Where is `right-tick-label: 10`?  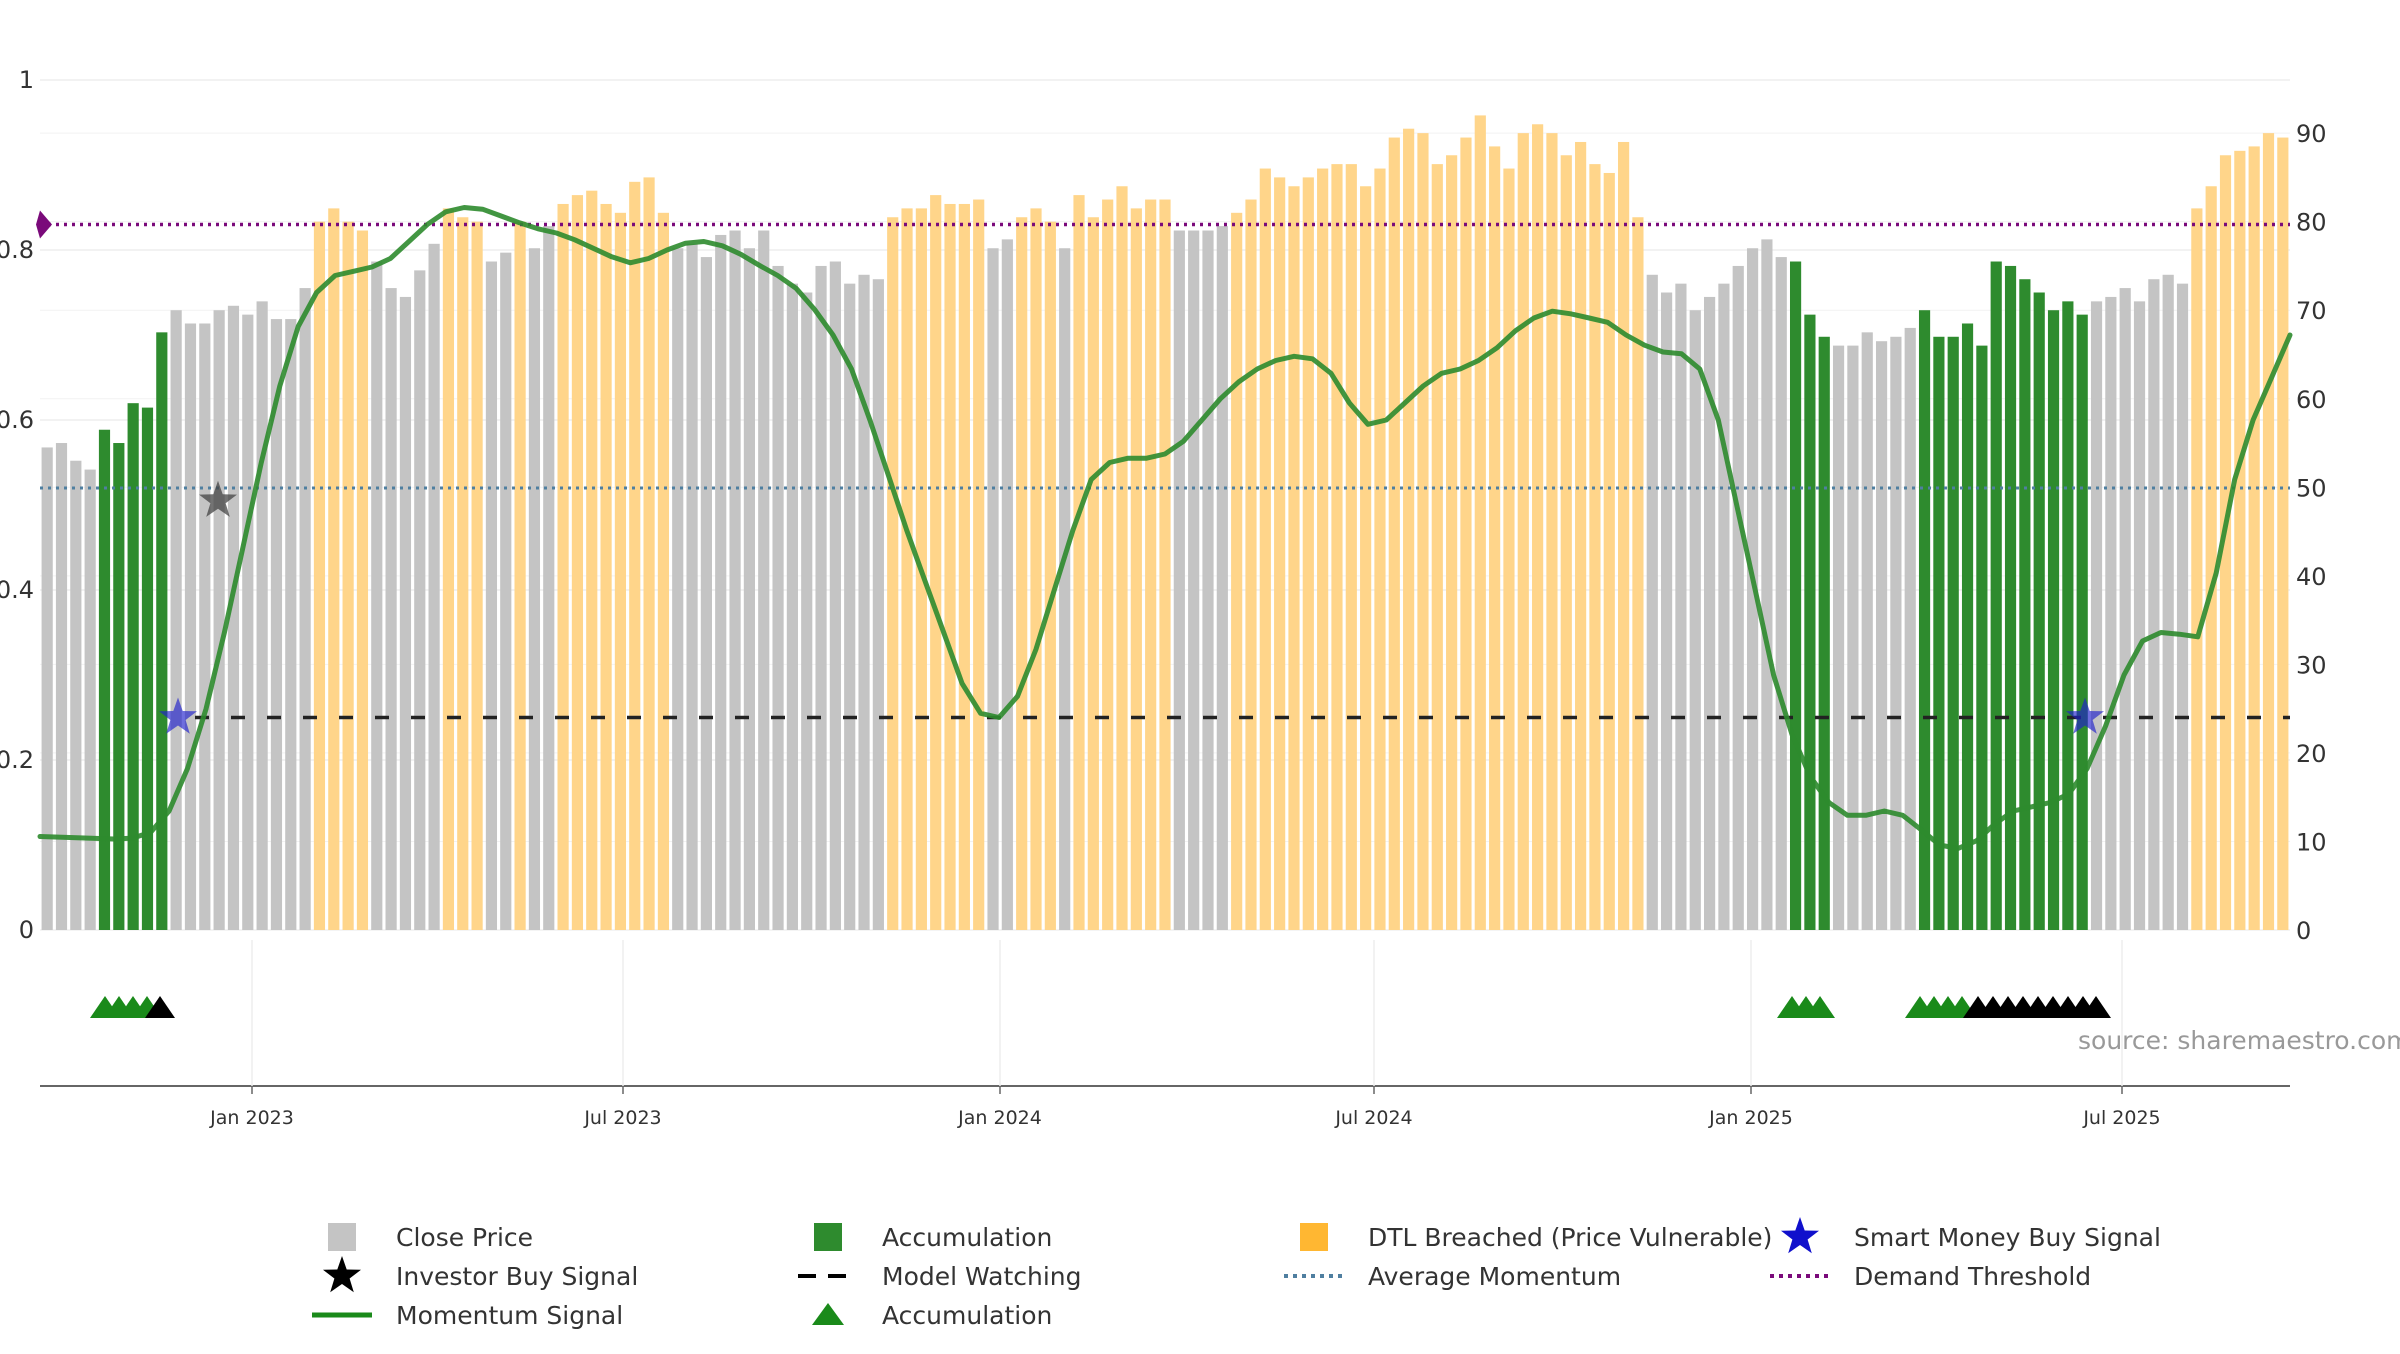
right-tick-label: 10 is located at coordinates (2311, 842).